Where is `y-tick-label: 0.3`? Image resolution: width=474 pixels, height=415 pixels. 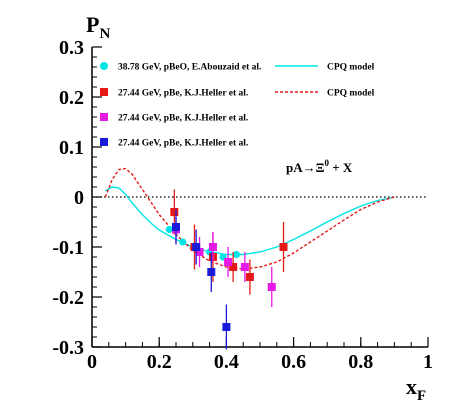 y-tick-label: 0.3 is located at coordinates (71, 48).